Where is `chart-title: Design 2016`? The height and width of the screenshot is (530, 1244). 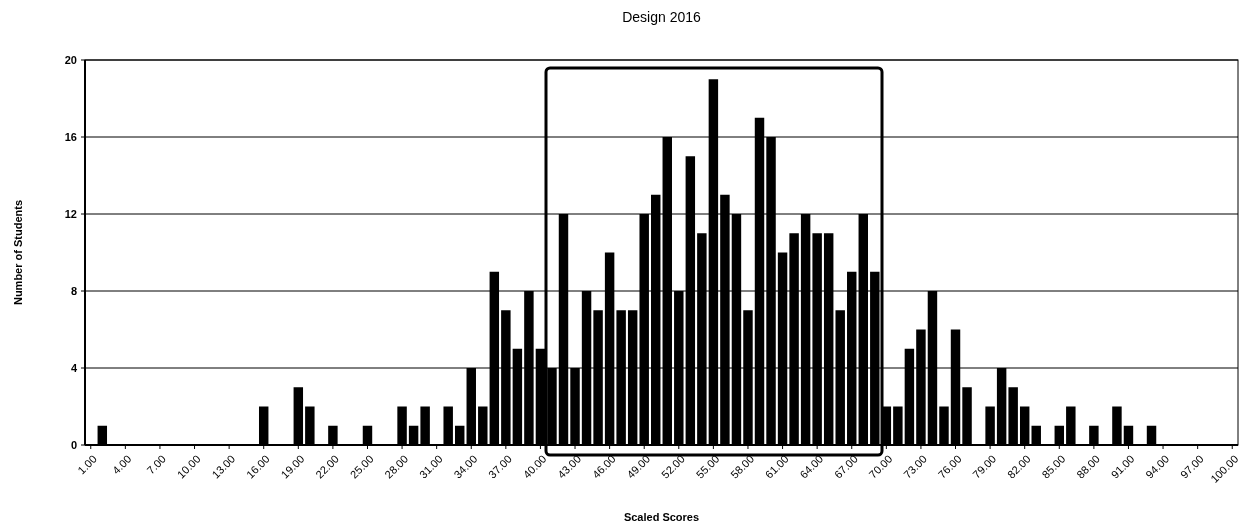
chart-title: Design 2016 is located at coordinates (662, 17).